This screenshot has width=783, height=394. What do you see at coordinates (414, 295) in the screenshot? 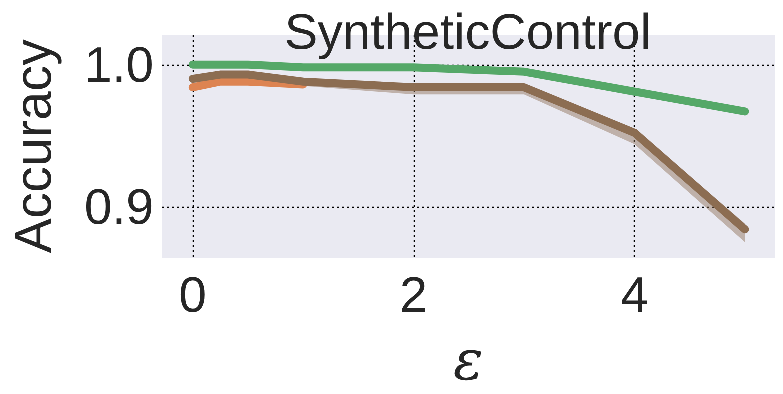
I see `x-tick-label: 2` at bounding box center [414, 295].